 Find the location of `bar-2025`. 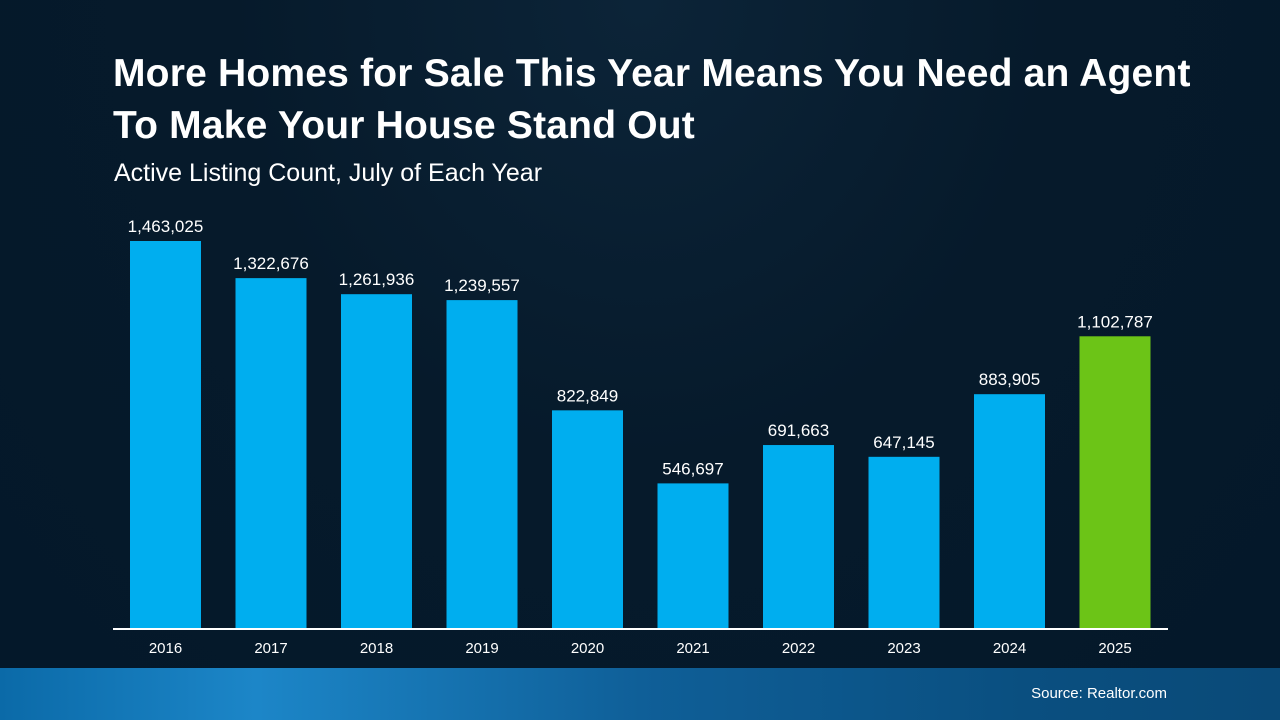

bar-2025 is located at coordinates (1115, 482).